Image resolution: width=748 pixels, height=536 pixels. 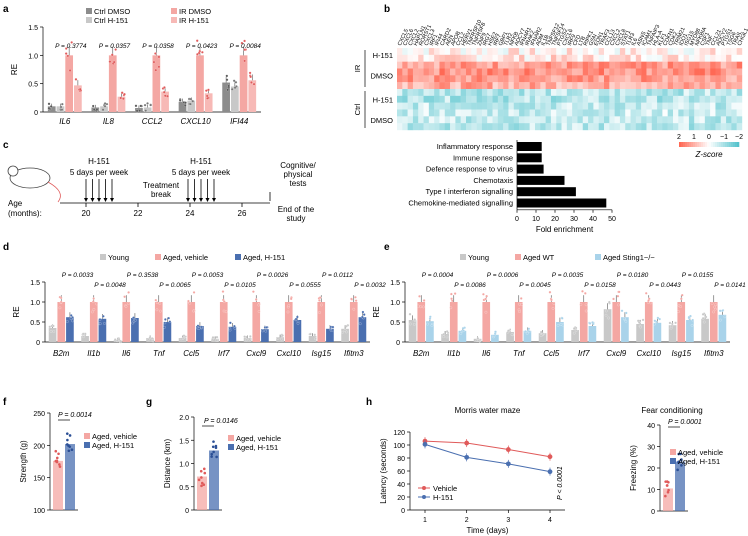 What do you see at coordinates (89, 11) in the screenshot?
I see `legend-swatch` at bounding box center [89, 11].